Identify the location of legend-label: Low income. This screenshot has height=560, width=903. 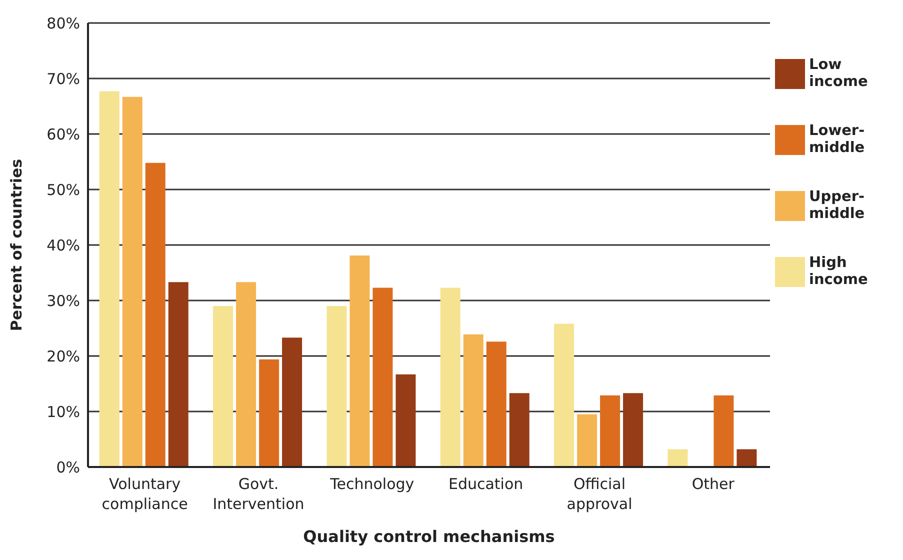
(839, 73).